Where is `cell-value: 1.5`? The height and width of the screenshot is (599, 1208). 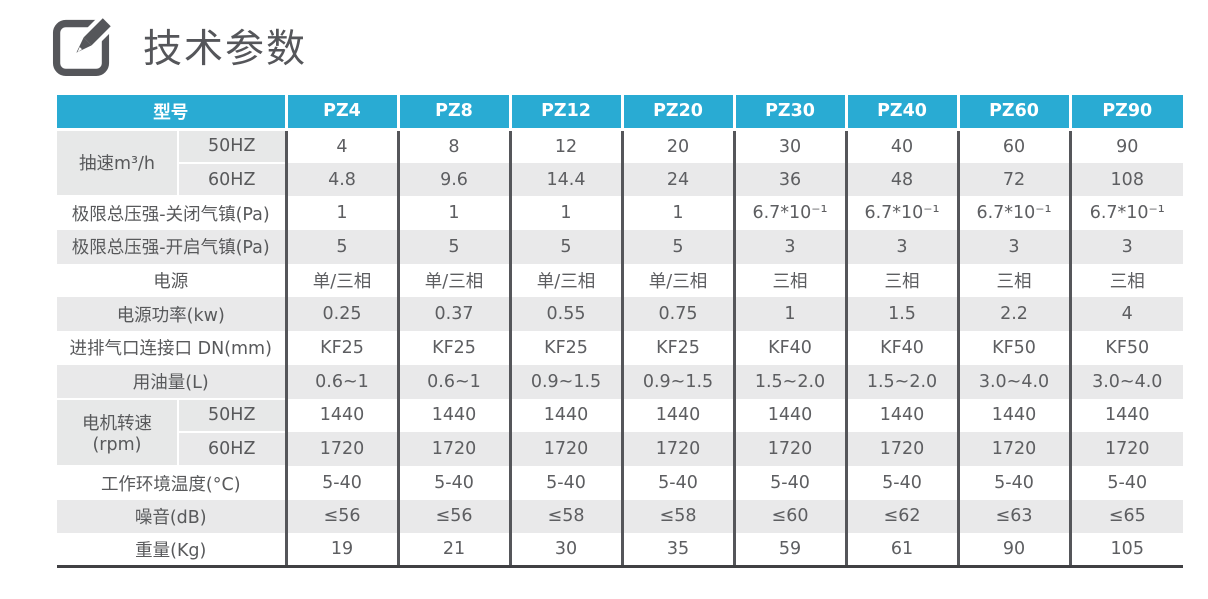 cell-value: 1.5 is located at coordinates (901, 314).